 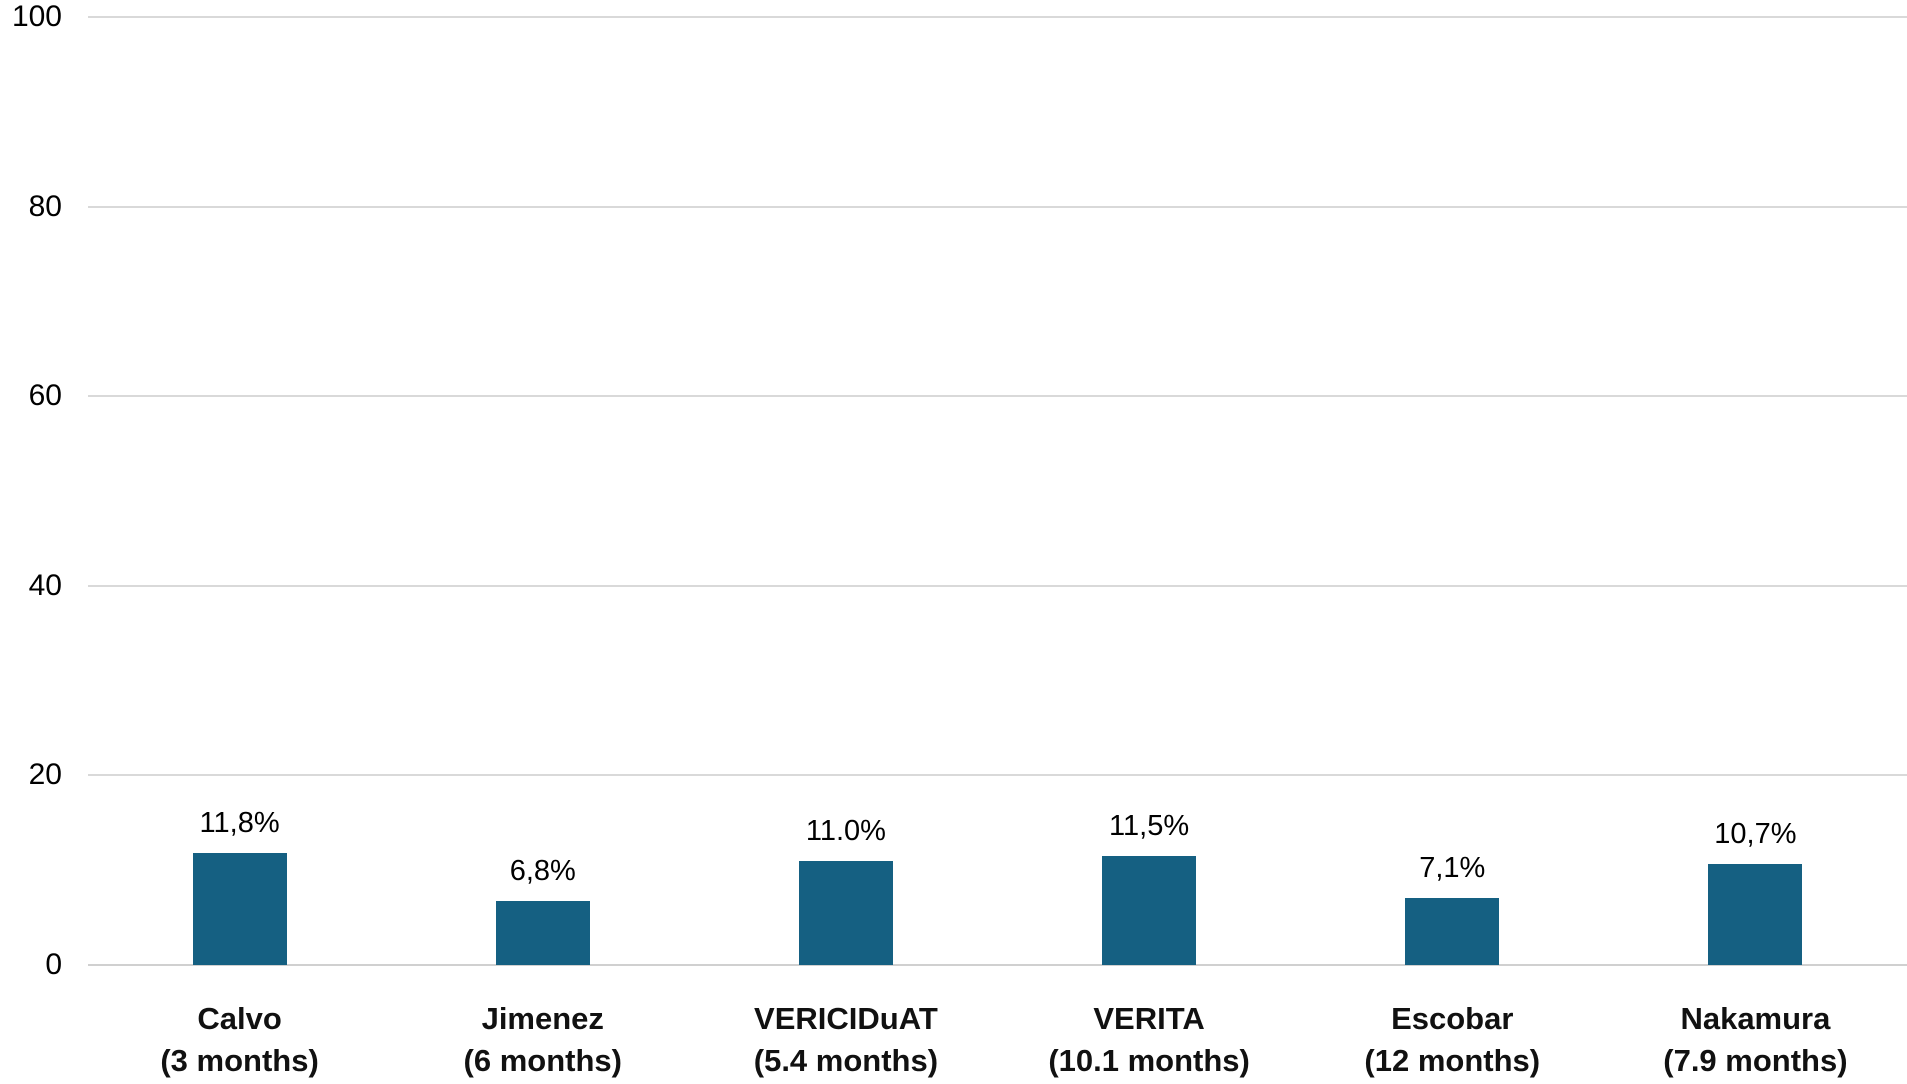 I want to click on bar-verita, so click(x=1149, y=910).